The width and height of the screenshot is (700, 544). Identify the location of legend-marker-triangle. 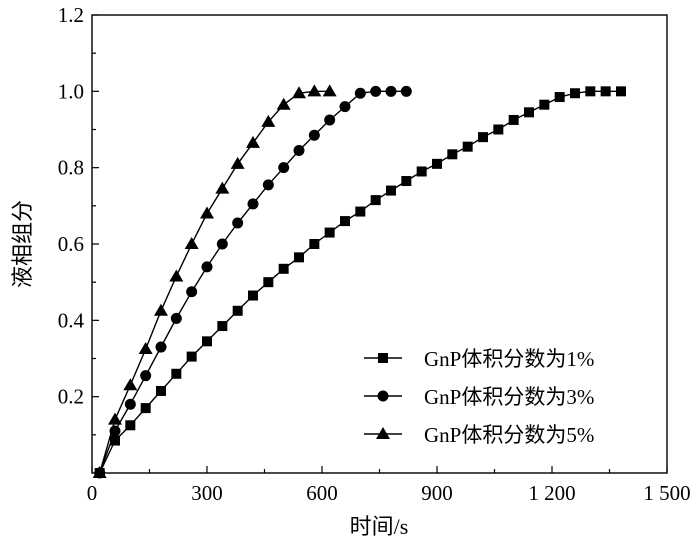
(383, 433).